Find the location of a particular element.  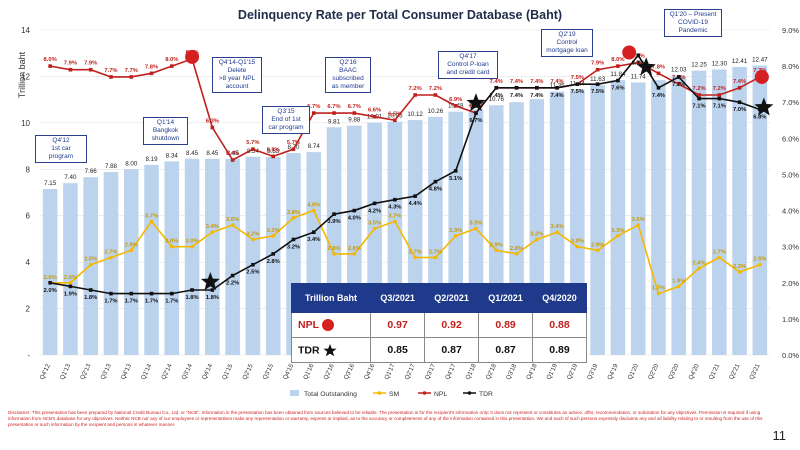

right-tick-label: 4.0% is located at coordinates (790, 211).